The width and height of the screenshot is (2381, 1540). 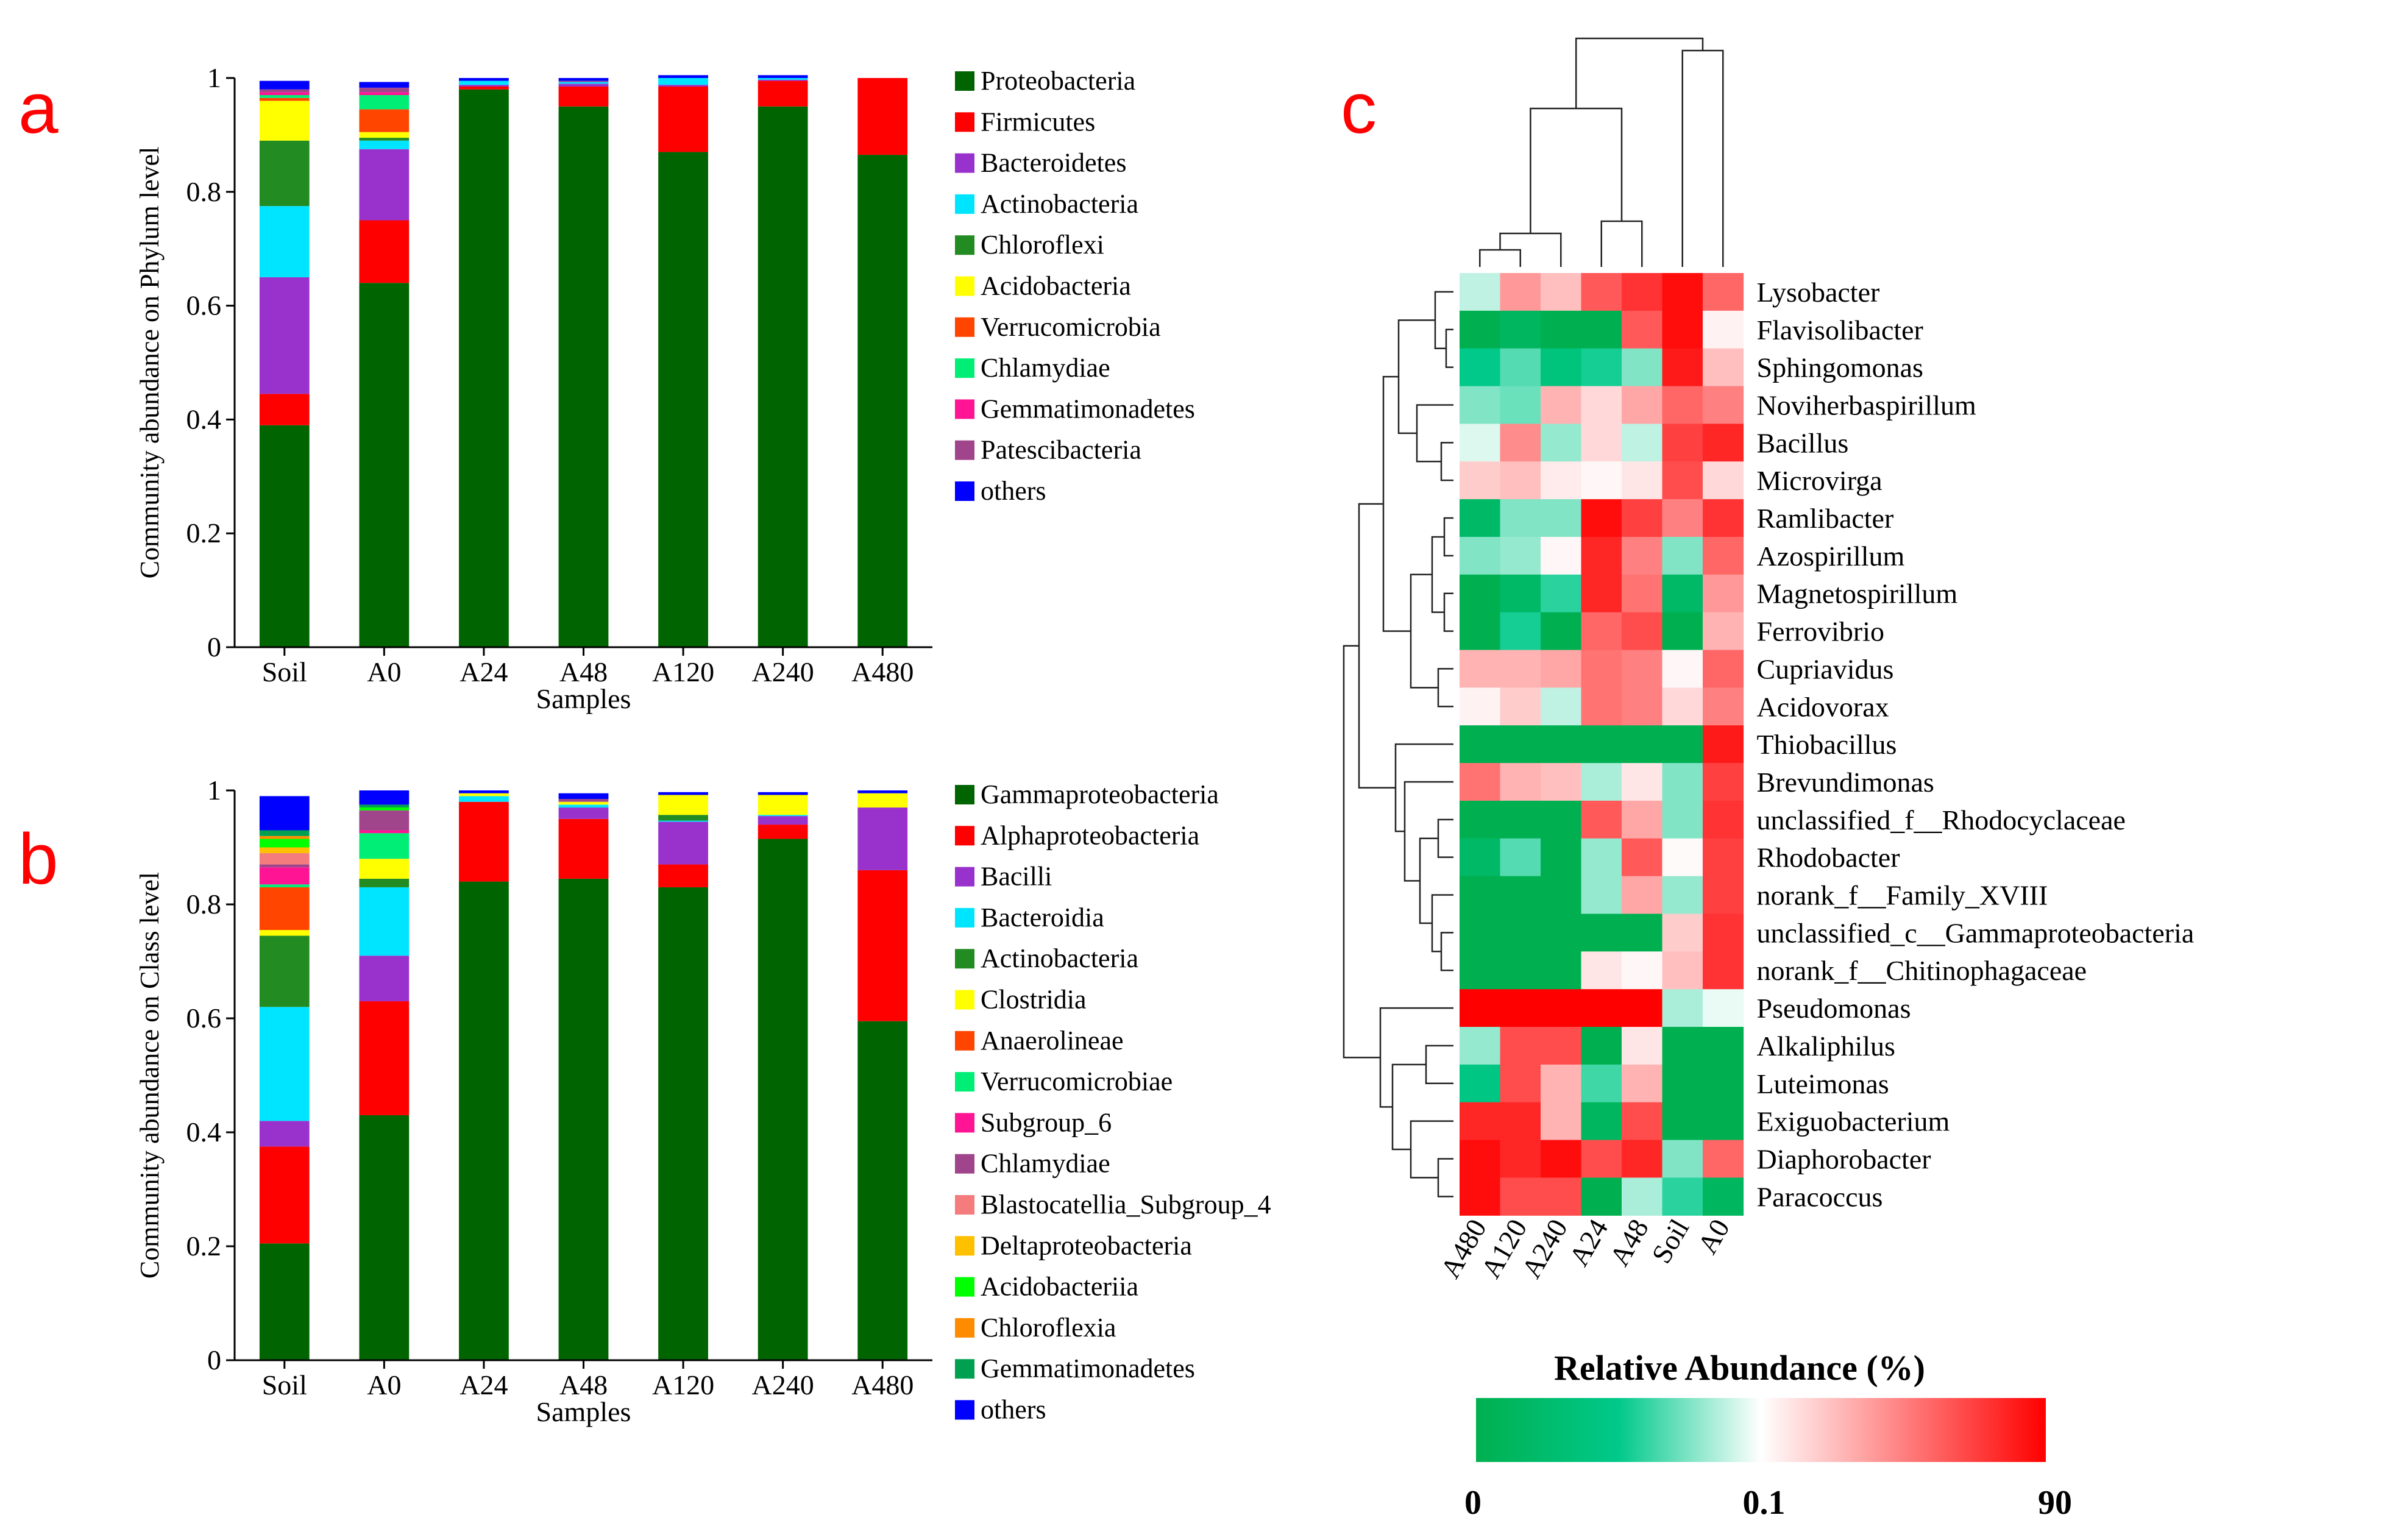 What do you see at coordinates (683, 86) in the screenshot?
I see `bar-A120-Bacteroidetes` at bounding box center [683, 86].